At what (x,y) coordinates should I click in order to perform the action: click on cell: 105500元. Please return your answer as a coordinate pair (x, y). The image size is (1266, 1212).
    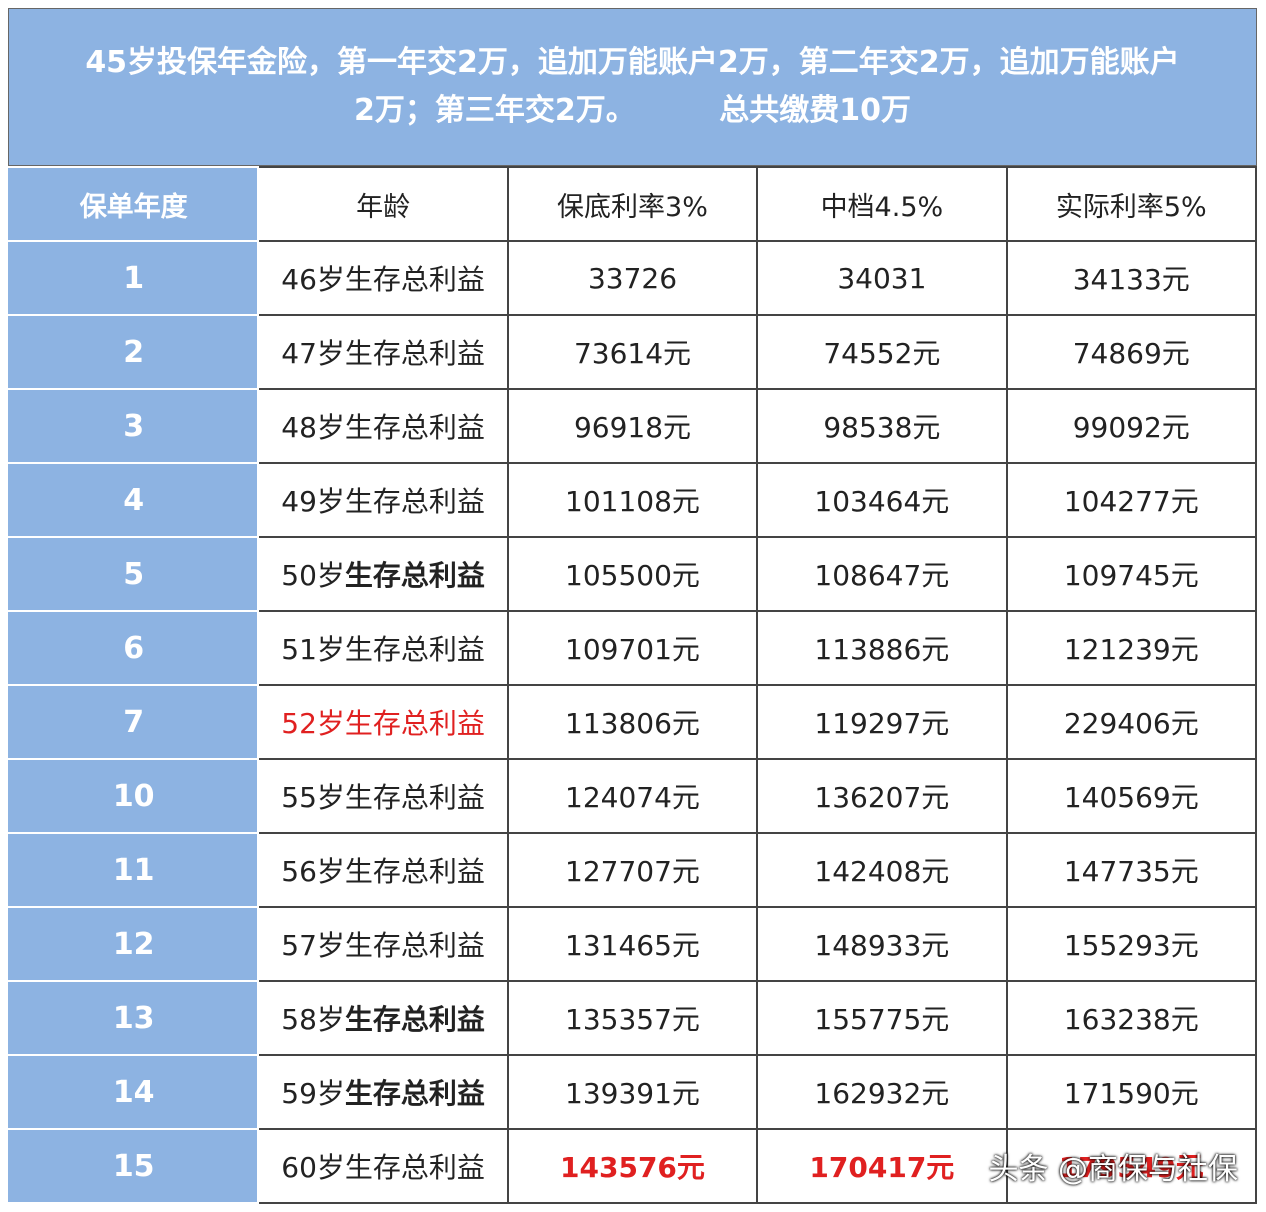
    Looking at the image, I should click on (632, 574).